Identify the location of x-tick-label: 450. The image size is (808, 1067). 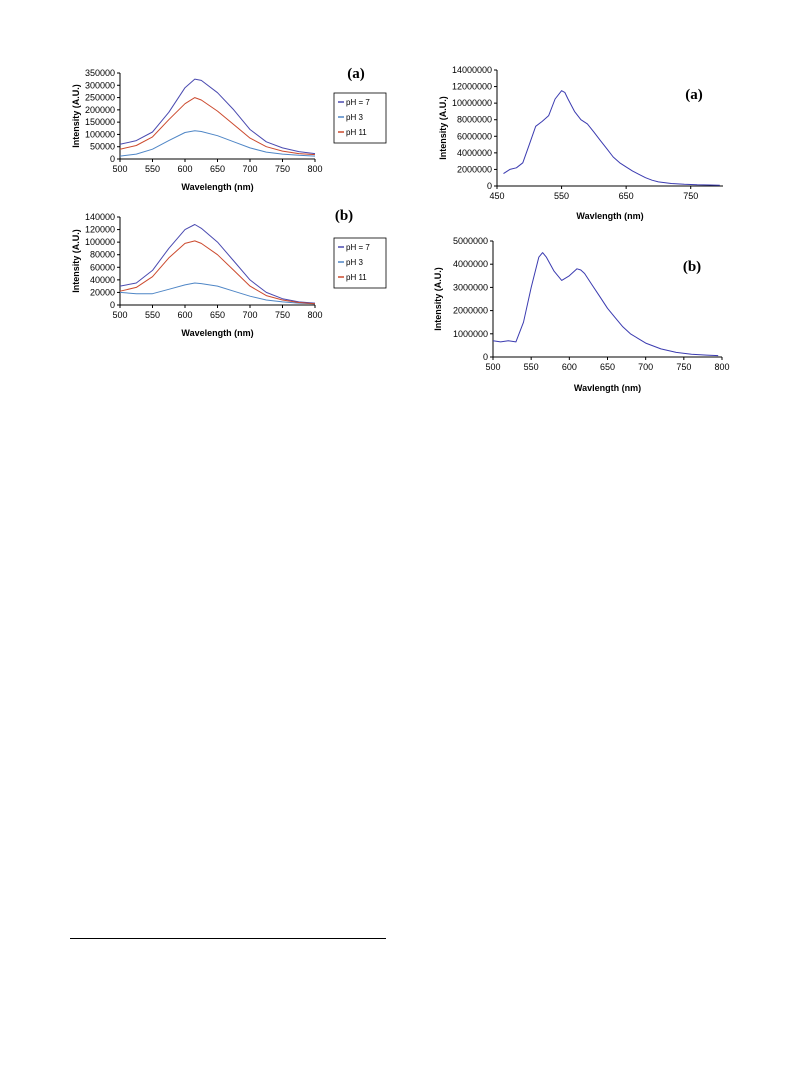
(496, 196).